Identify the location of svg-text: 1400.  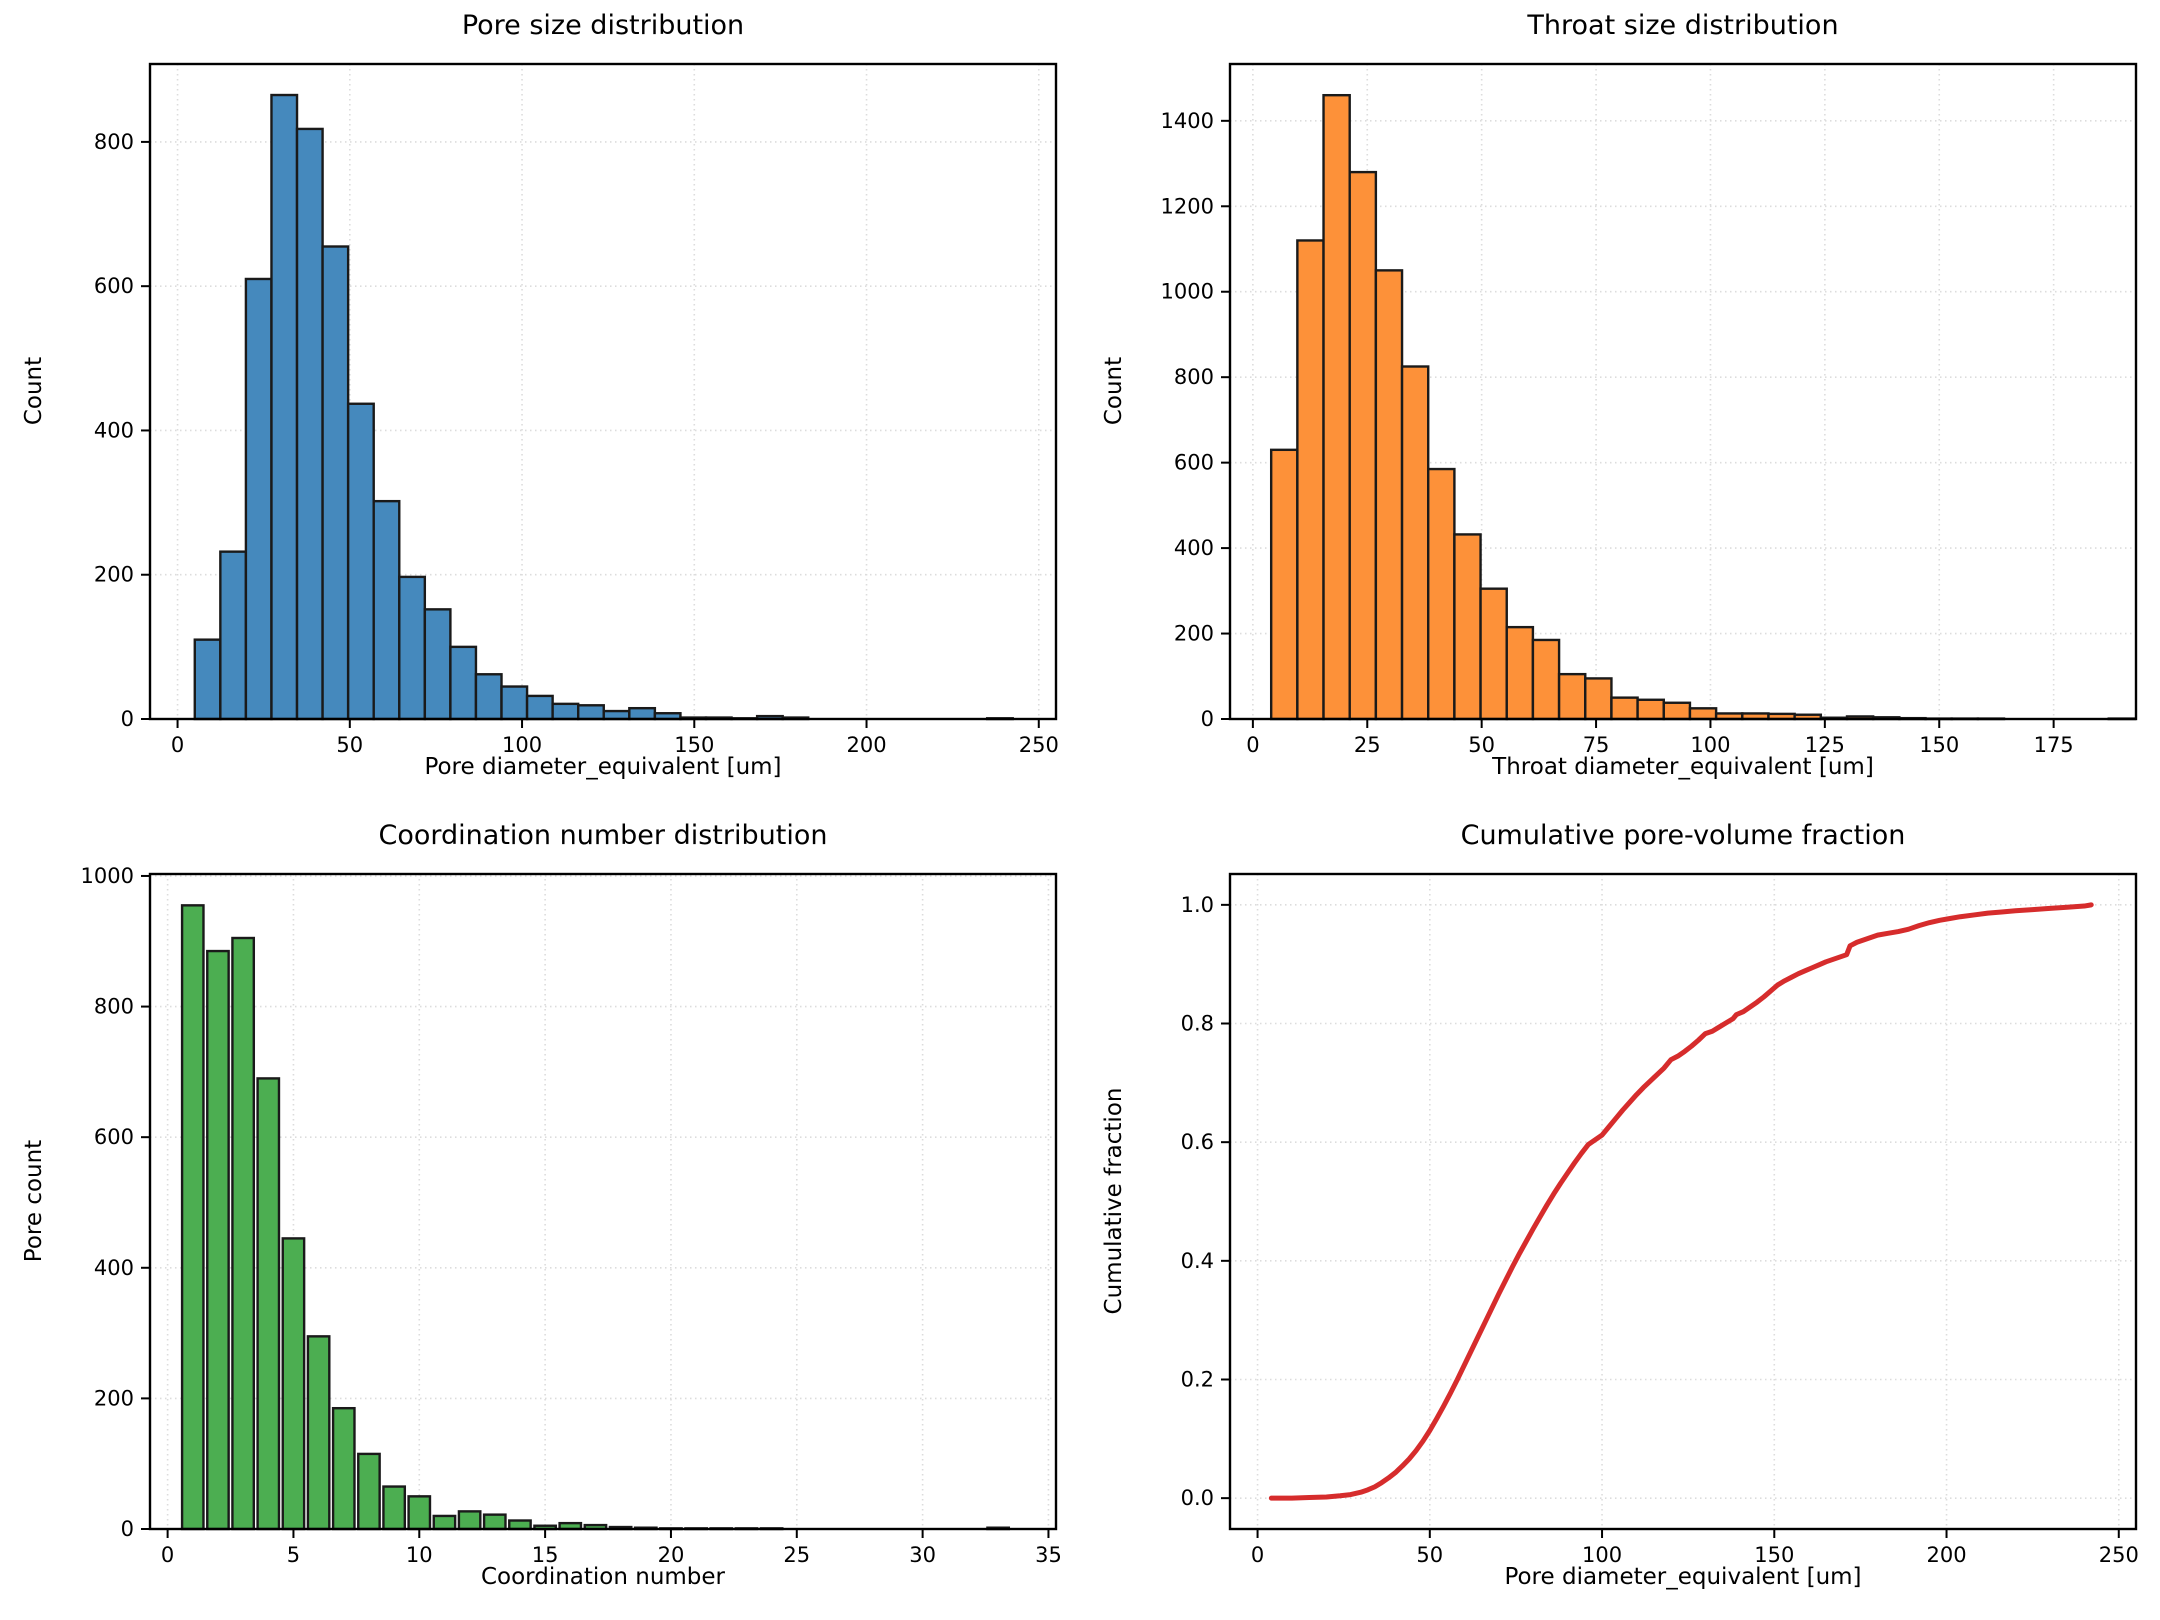
(1187, 121).